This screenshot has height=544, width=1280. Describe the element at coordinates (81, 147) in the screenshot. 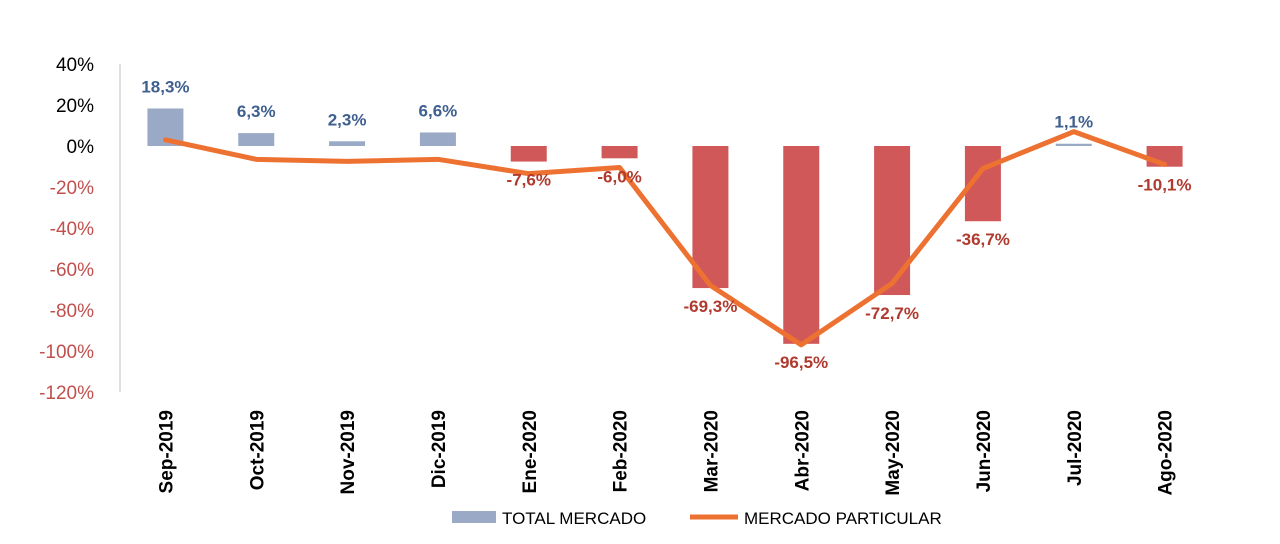

I see `y-tick-label: 0%` at that location.